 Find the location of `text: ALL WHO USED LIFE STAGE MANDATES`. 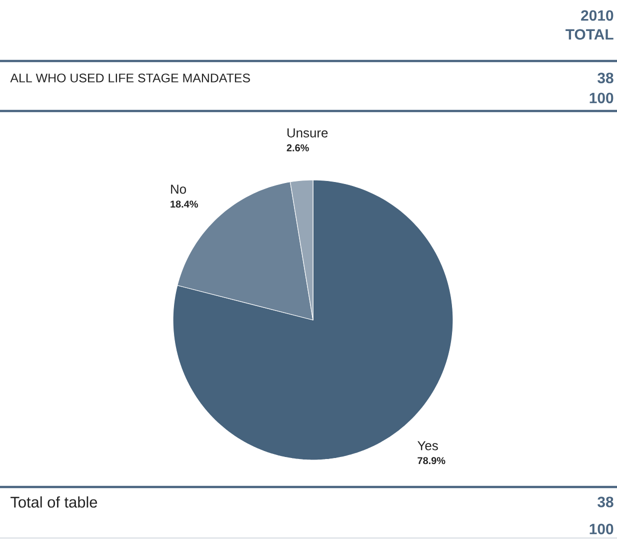

text: ALL WHO USED LIFE STAGE MANDATES is located at coordinates (130, 78).